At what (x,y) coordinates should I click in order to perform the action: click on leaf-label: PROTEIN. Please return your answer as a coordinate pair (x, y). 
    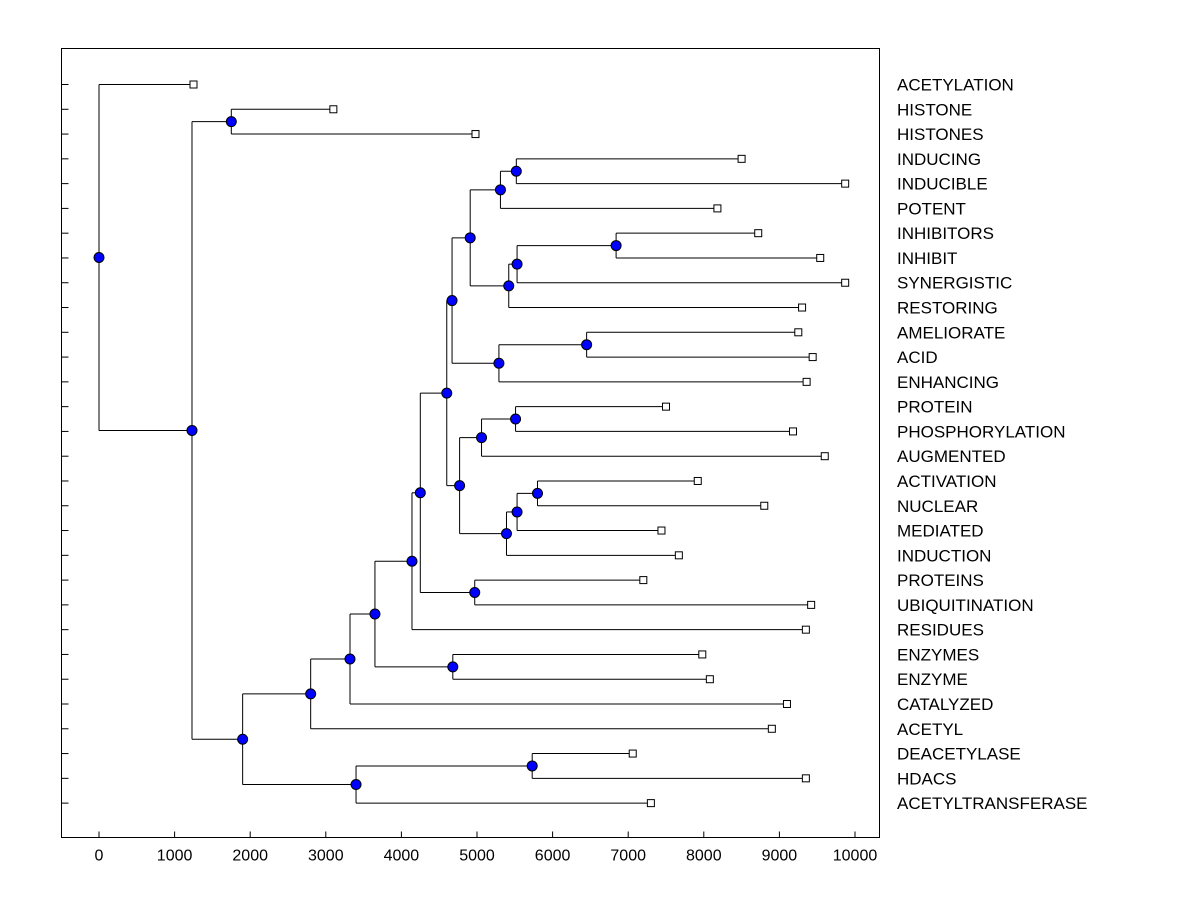
    Looking at the image, I should click on (935, 407).